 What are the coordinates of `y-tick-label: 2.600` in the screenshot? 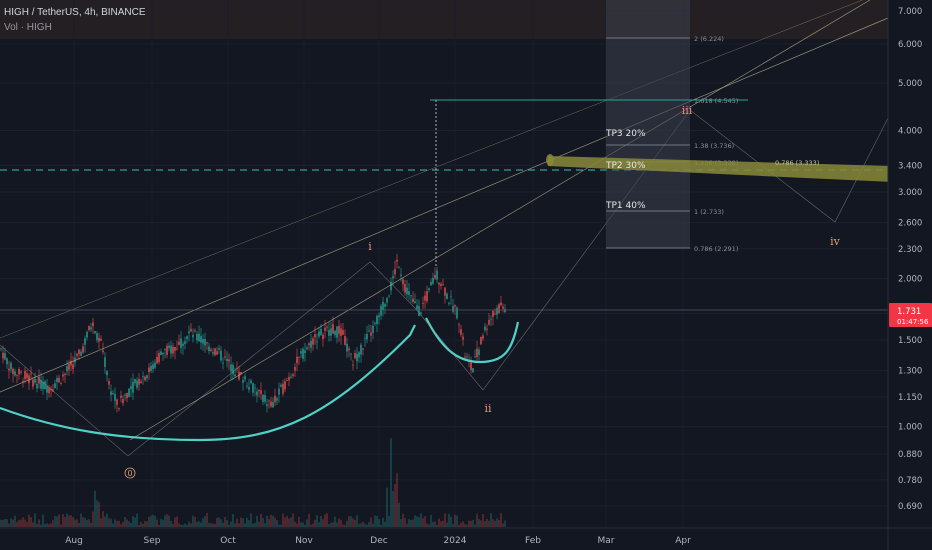 It's located at (910, 224).